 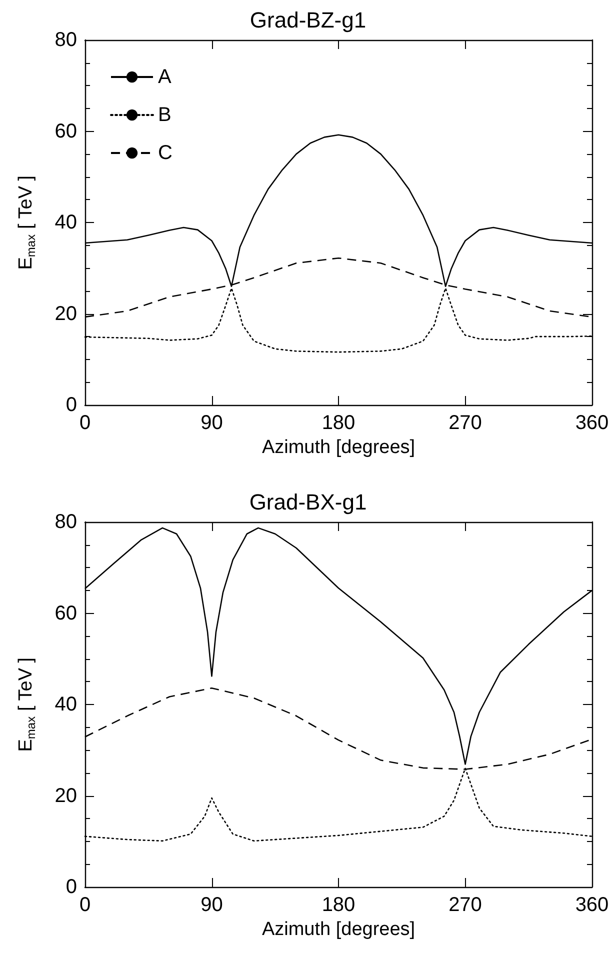 I want to click on legend-label: A, so click(x=165, y=77).